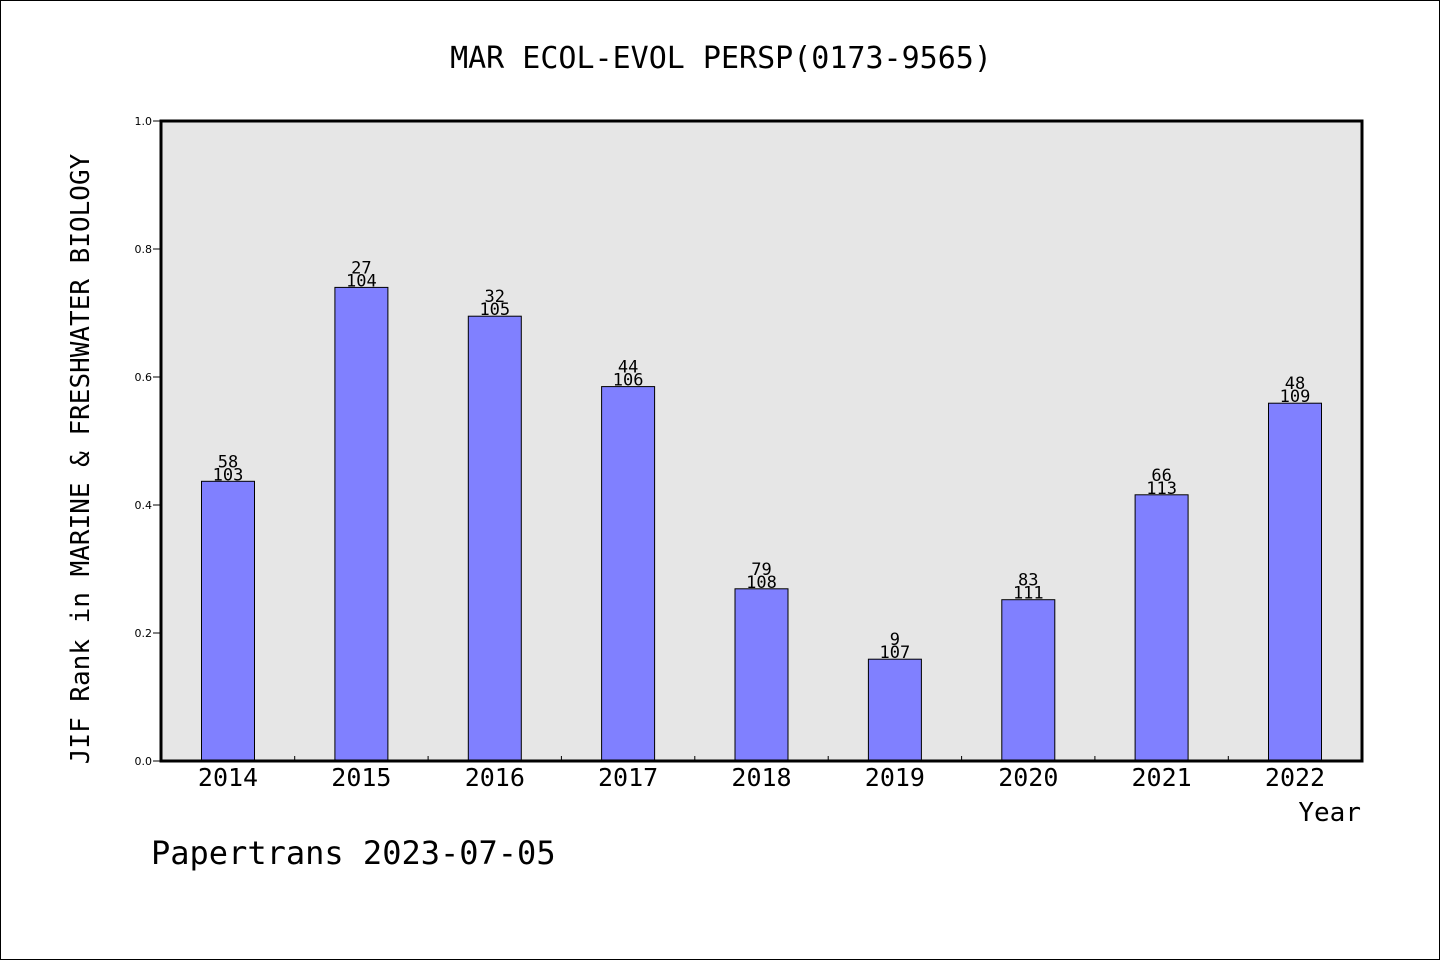 The image size is (1440, 961). I want to click on total-label-2018: 108, so click(761, 583).